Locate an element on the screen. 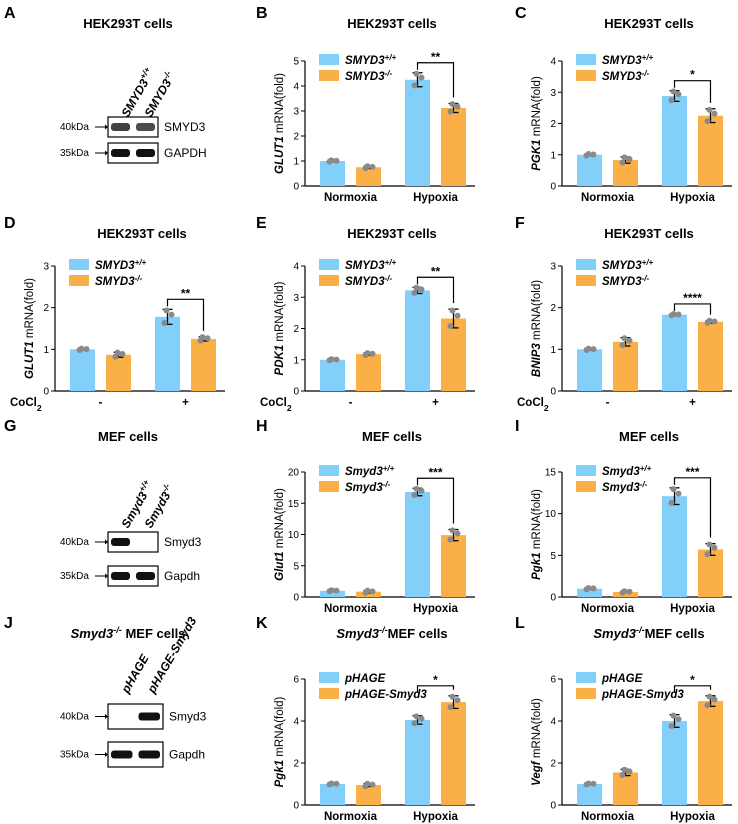 This screenshot has width=738, height=824. legend-entry: pHAGE-Smyd3 is located at coordinates (642, 695).